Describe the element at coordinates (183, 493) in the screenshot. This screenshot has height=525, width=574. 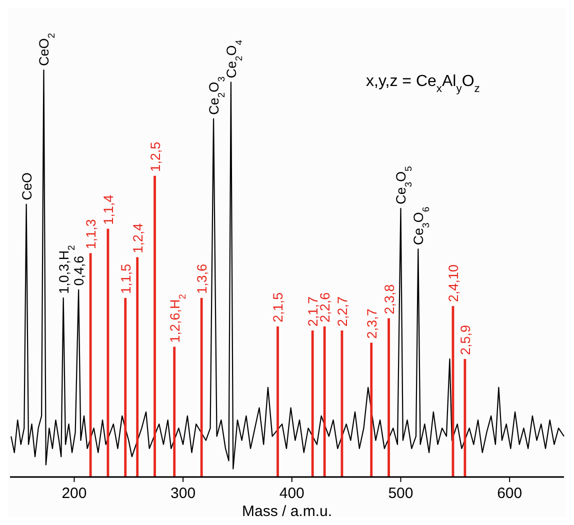
I see `x-tick-label: 300` at that location.